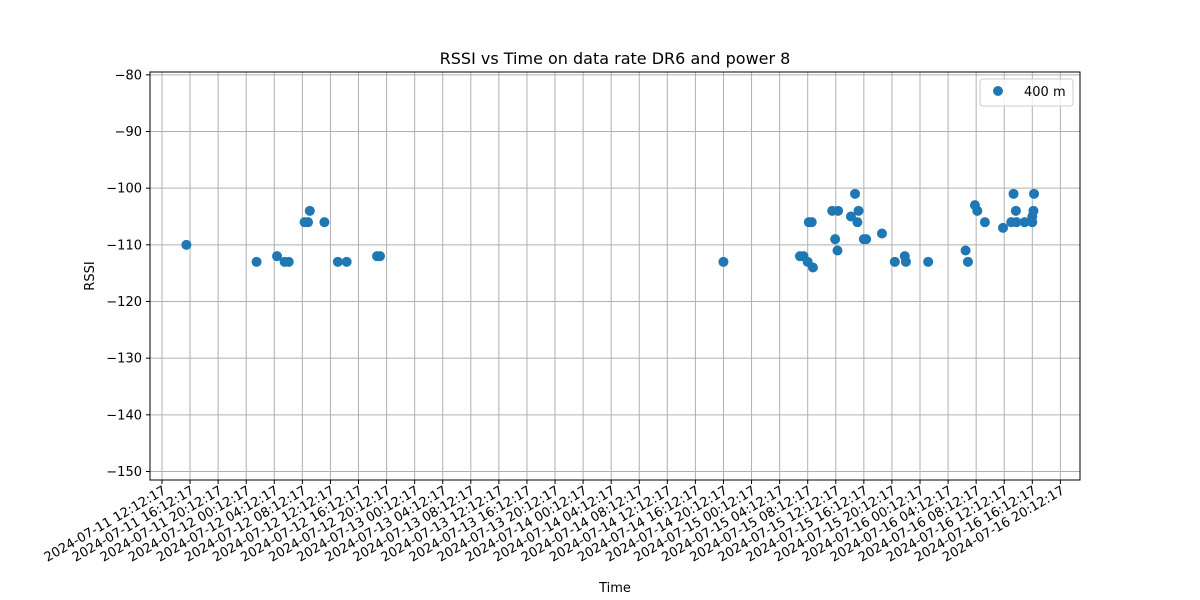 This screenshot has height=600, width=1200. Describe the element at coordinates (90, 275) in the screenshot. I see `y-axis-label: RSSI` at that location.